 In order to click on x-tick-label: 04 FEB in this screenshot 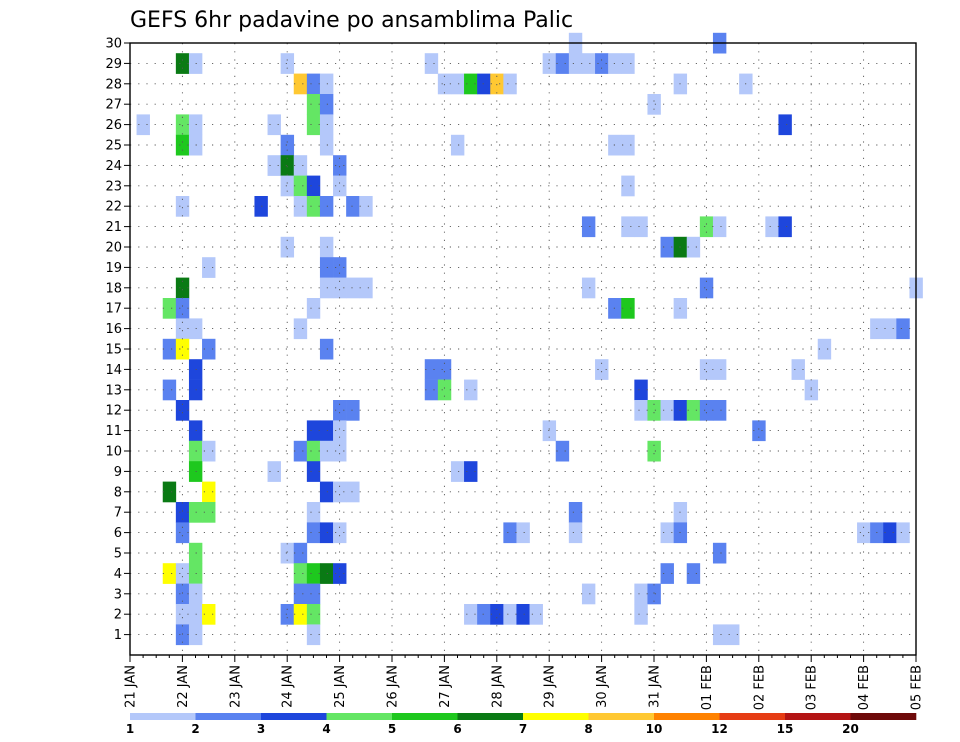, I will do `click(864, 687)`.